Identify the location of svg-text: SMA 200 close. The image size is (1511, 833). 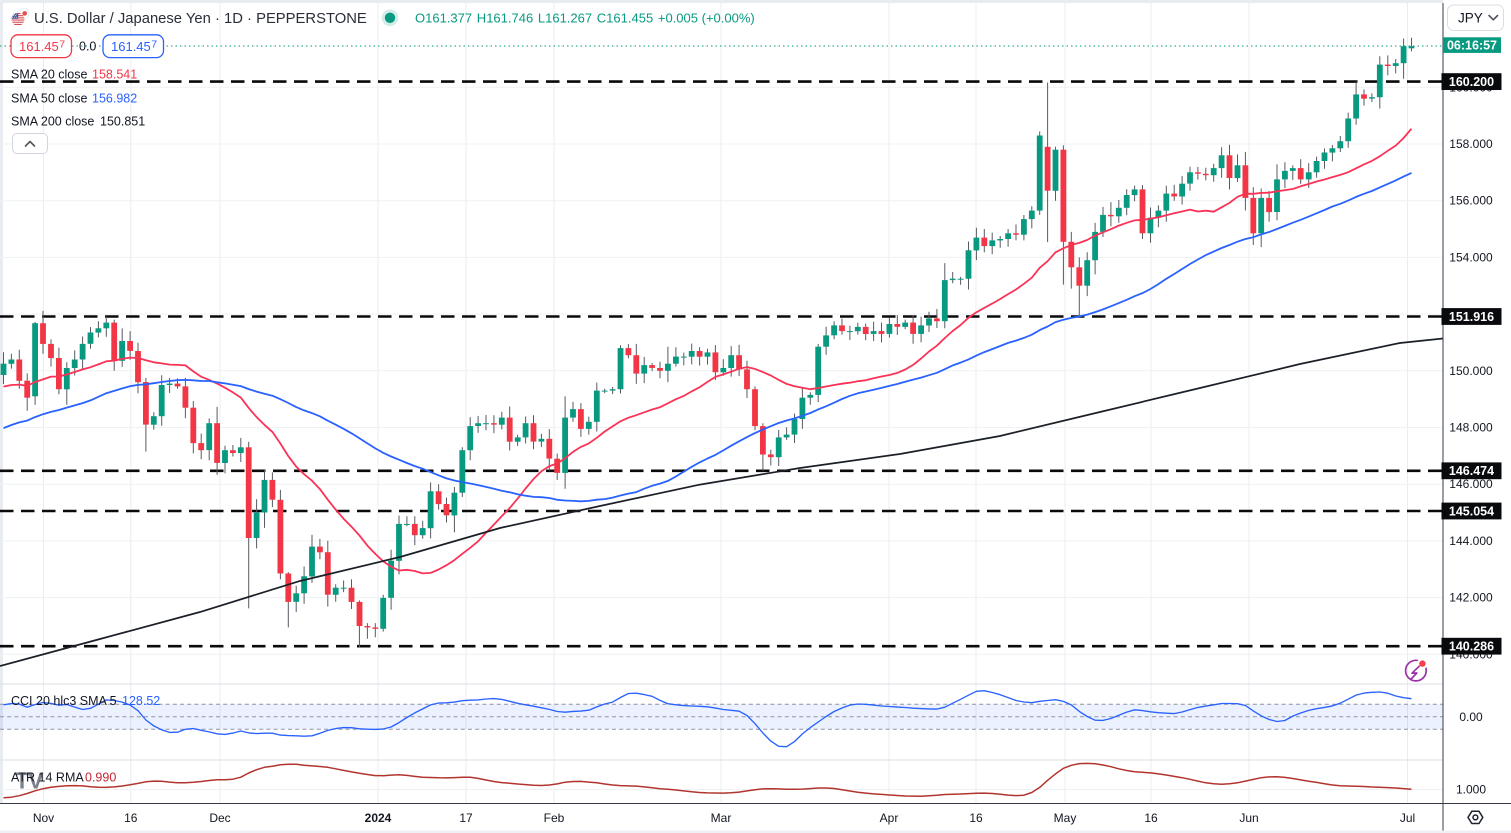
(52, 122).